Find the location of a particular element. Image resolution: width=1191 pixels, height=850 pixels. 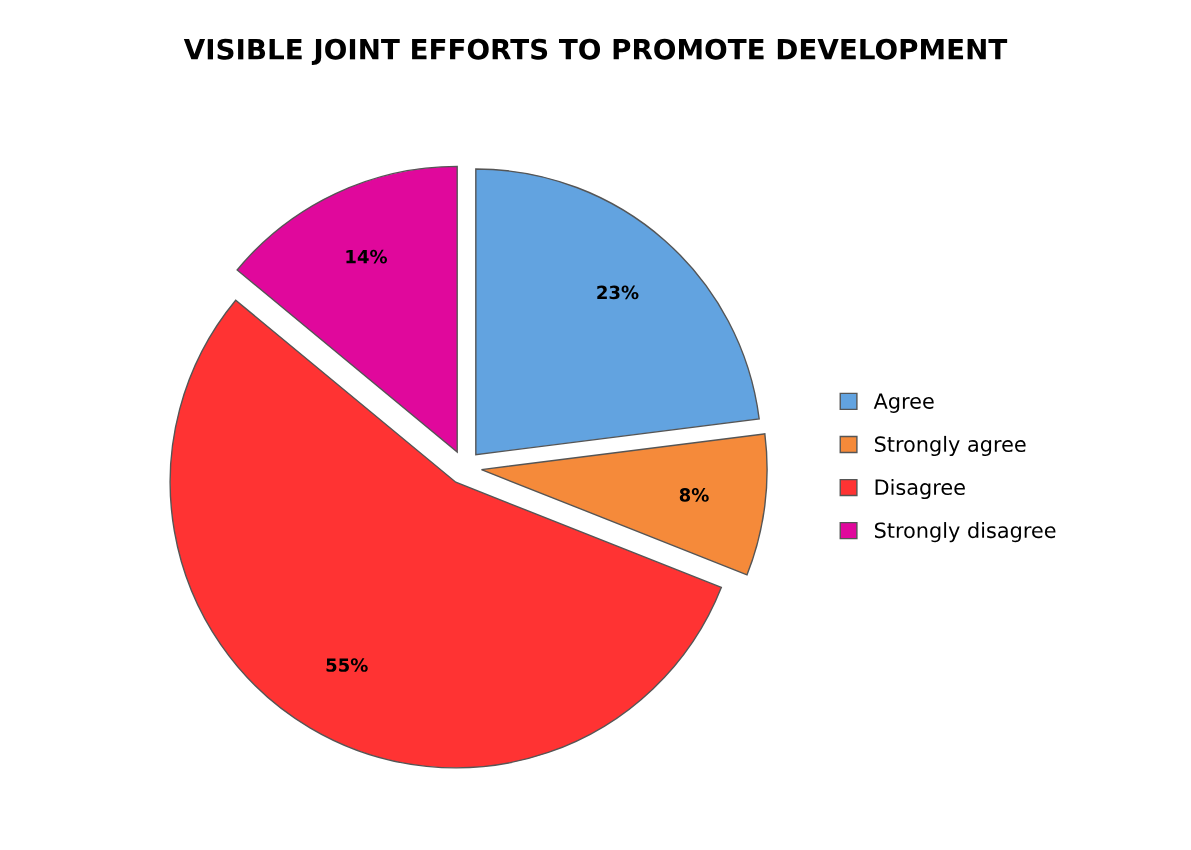

chart-title: VISIBLE JOINT EFFORTS TO PROMOTE DEVELOPMENT is located at coordinates (595, 51).